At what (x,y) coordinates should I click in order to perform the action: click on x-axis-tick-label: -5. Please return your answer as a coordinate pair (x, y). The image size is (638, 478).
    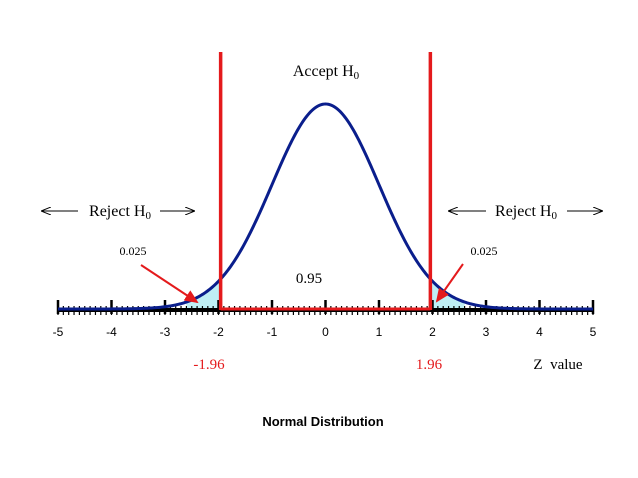
    Looking at the image, I should click on (58, 332).